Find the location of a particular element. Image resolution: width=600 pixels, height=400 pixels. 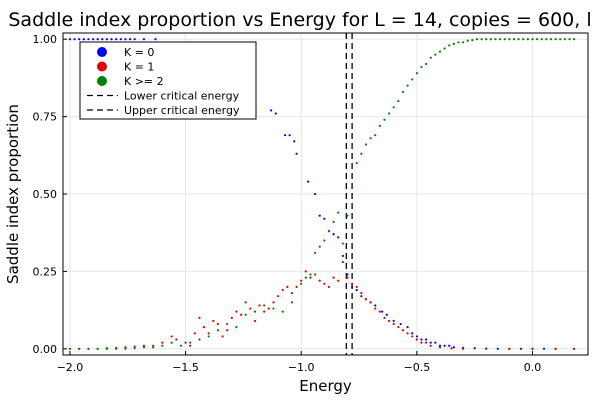

legend-label: Lower critical energy is located at coordinates (182, 96).